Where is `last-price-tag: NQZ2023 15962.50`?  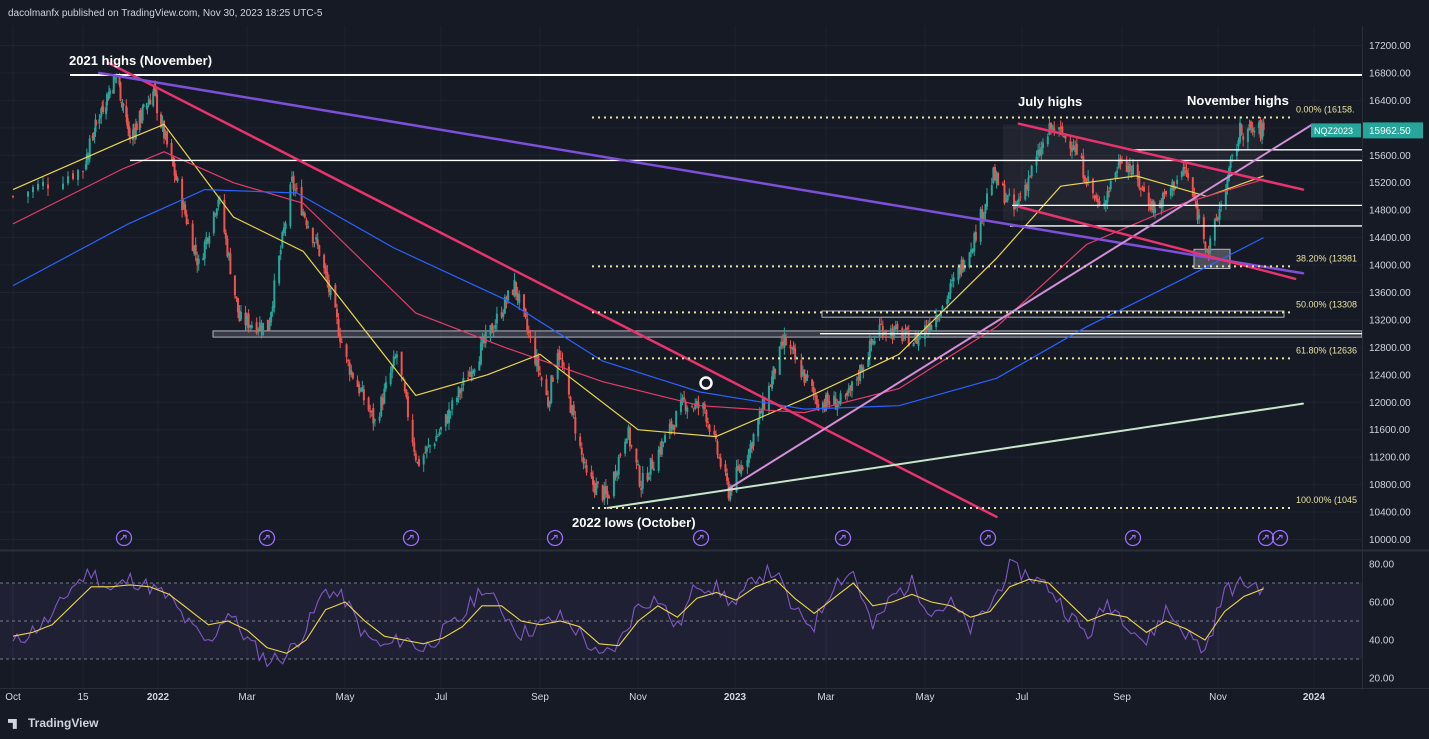 last-price-tag: NQZ2023 15962.50 is located at coordinates (1367, 130).